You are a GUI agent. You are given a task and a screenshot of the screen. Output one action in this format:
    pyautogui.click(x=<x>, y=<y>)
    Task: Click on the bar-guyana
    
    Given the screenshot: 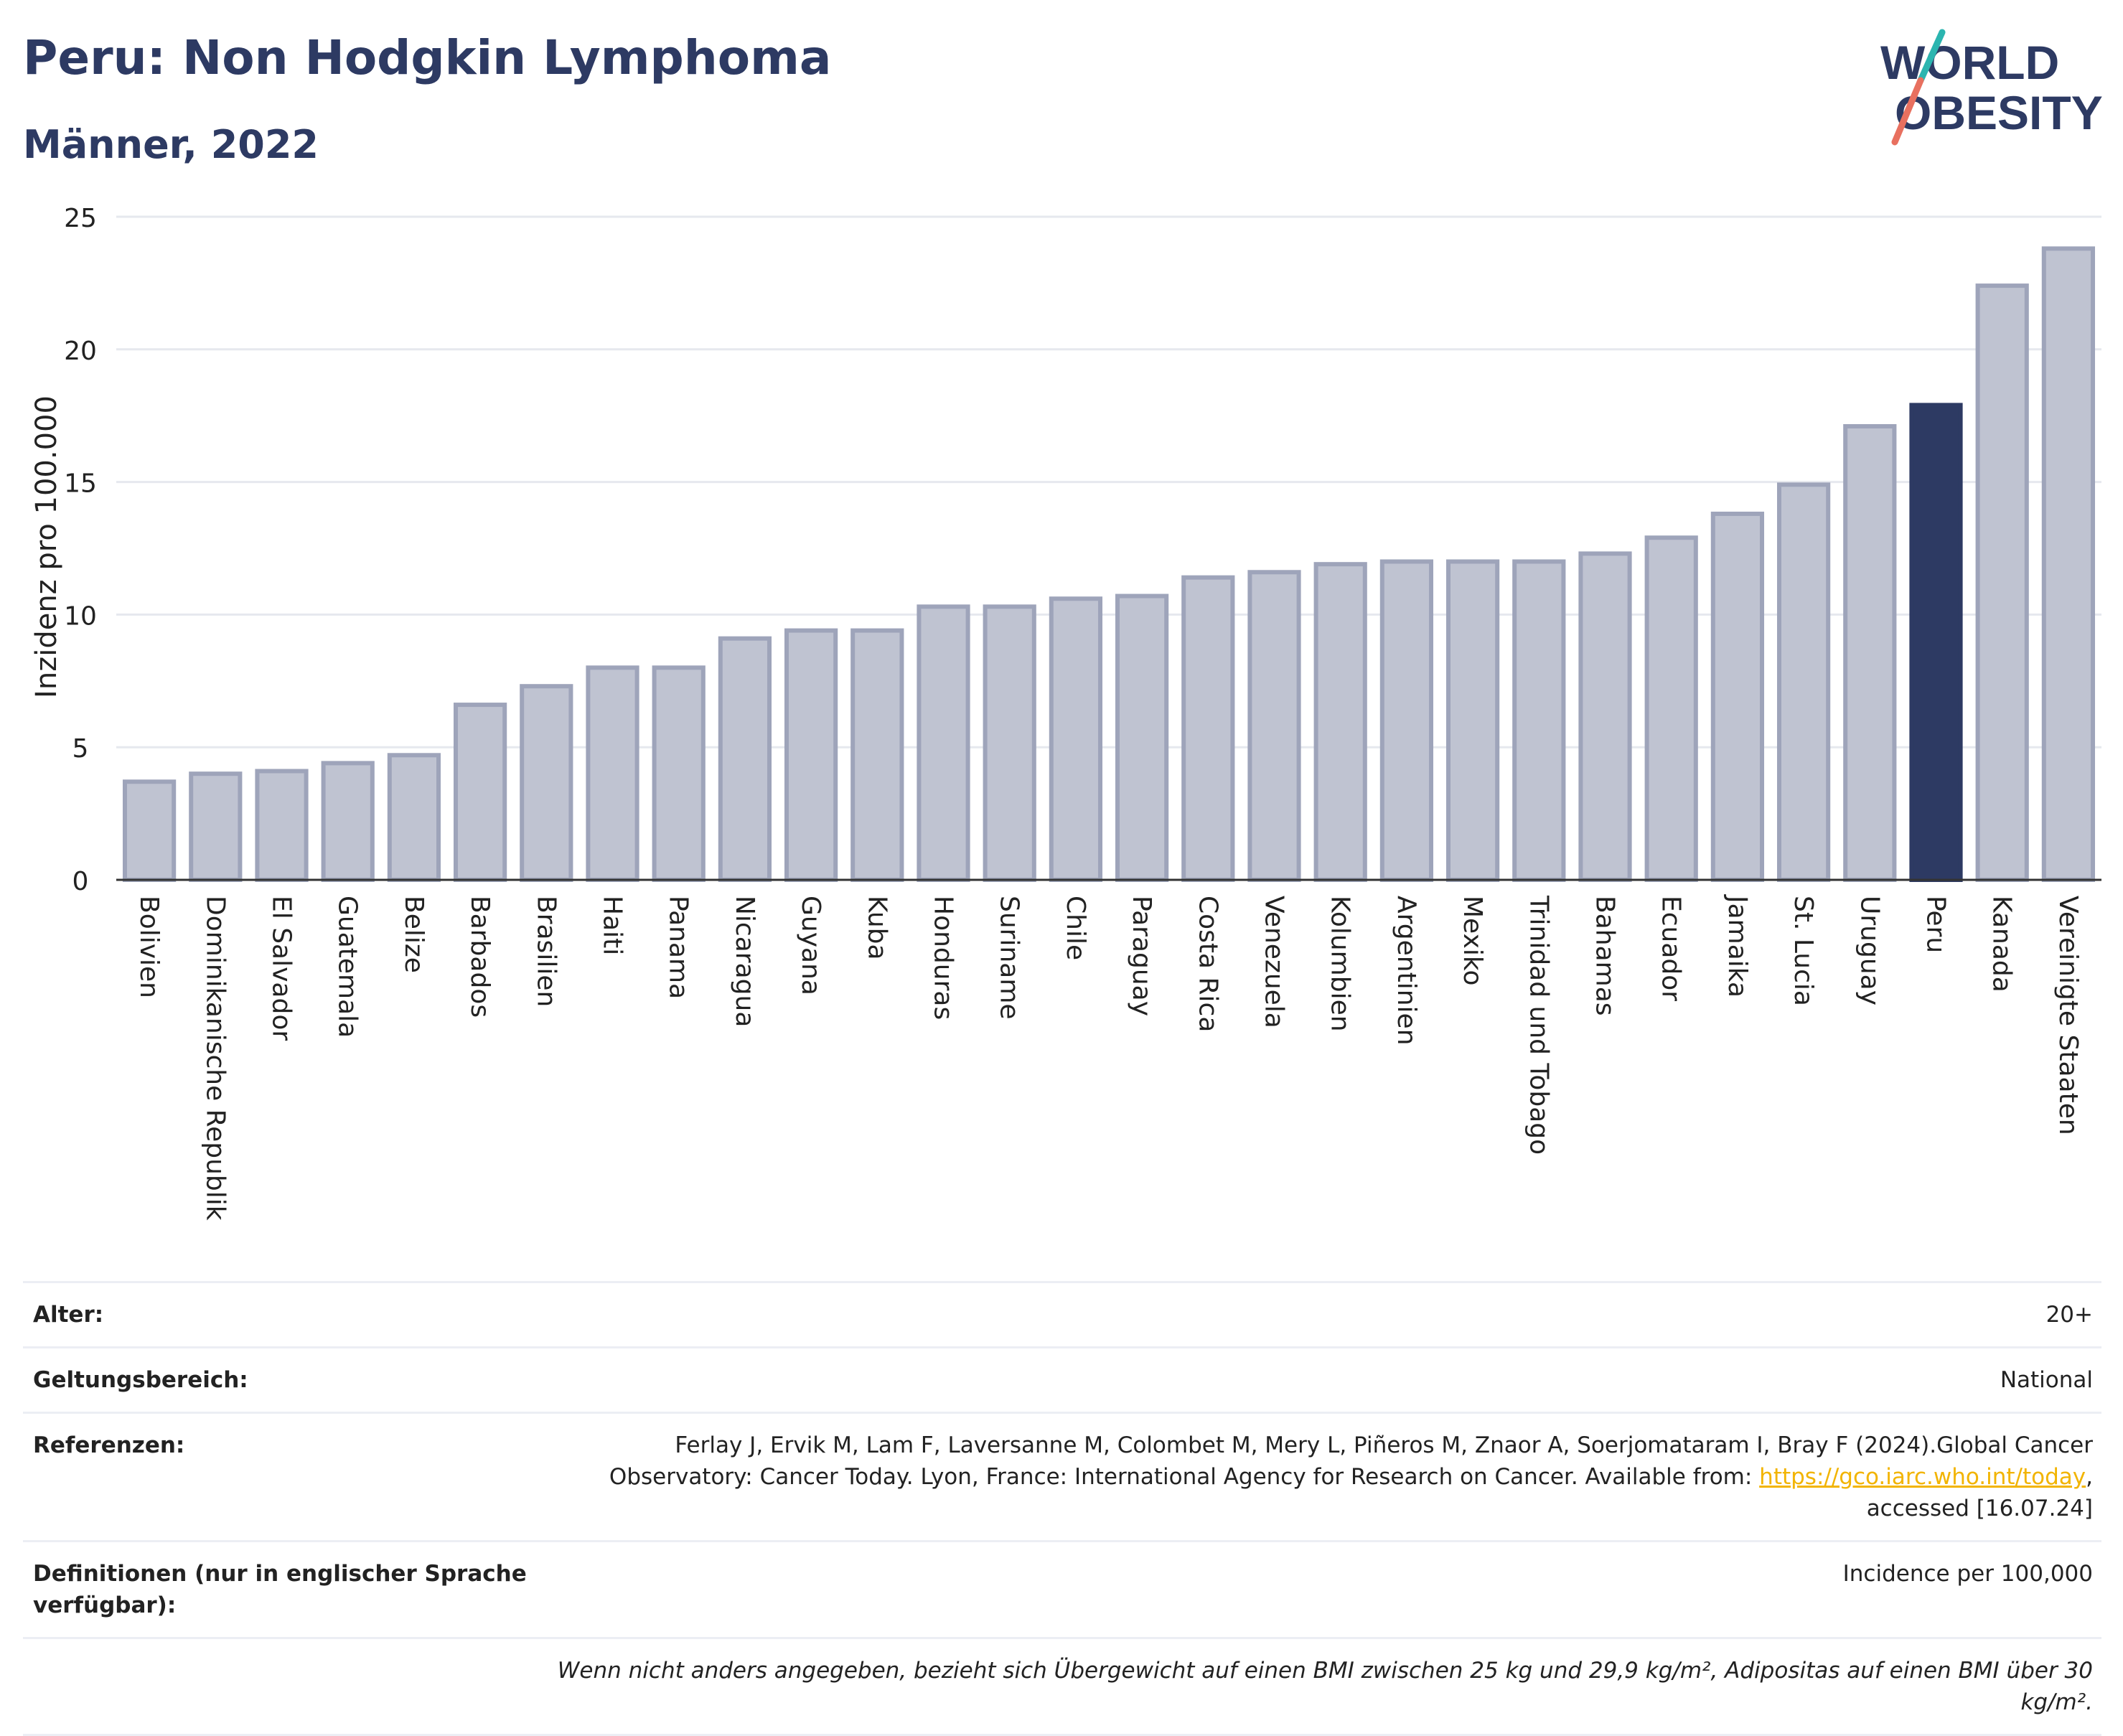 What is the action you would take?
    pyautogui.click(x=811, y=755)
    